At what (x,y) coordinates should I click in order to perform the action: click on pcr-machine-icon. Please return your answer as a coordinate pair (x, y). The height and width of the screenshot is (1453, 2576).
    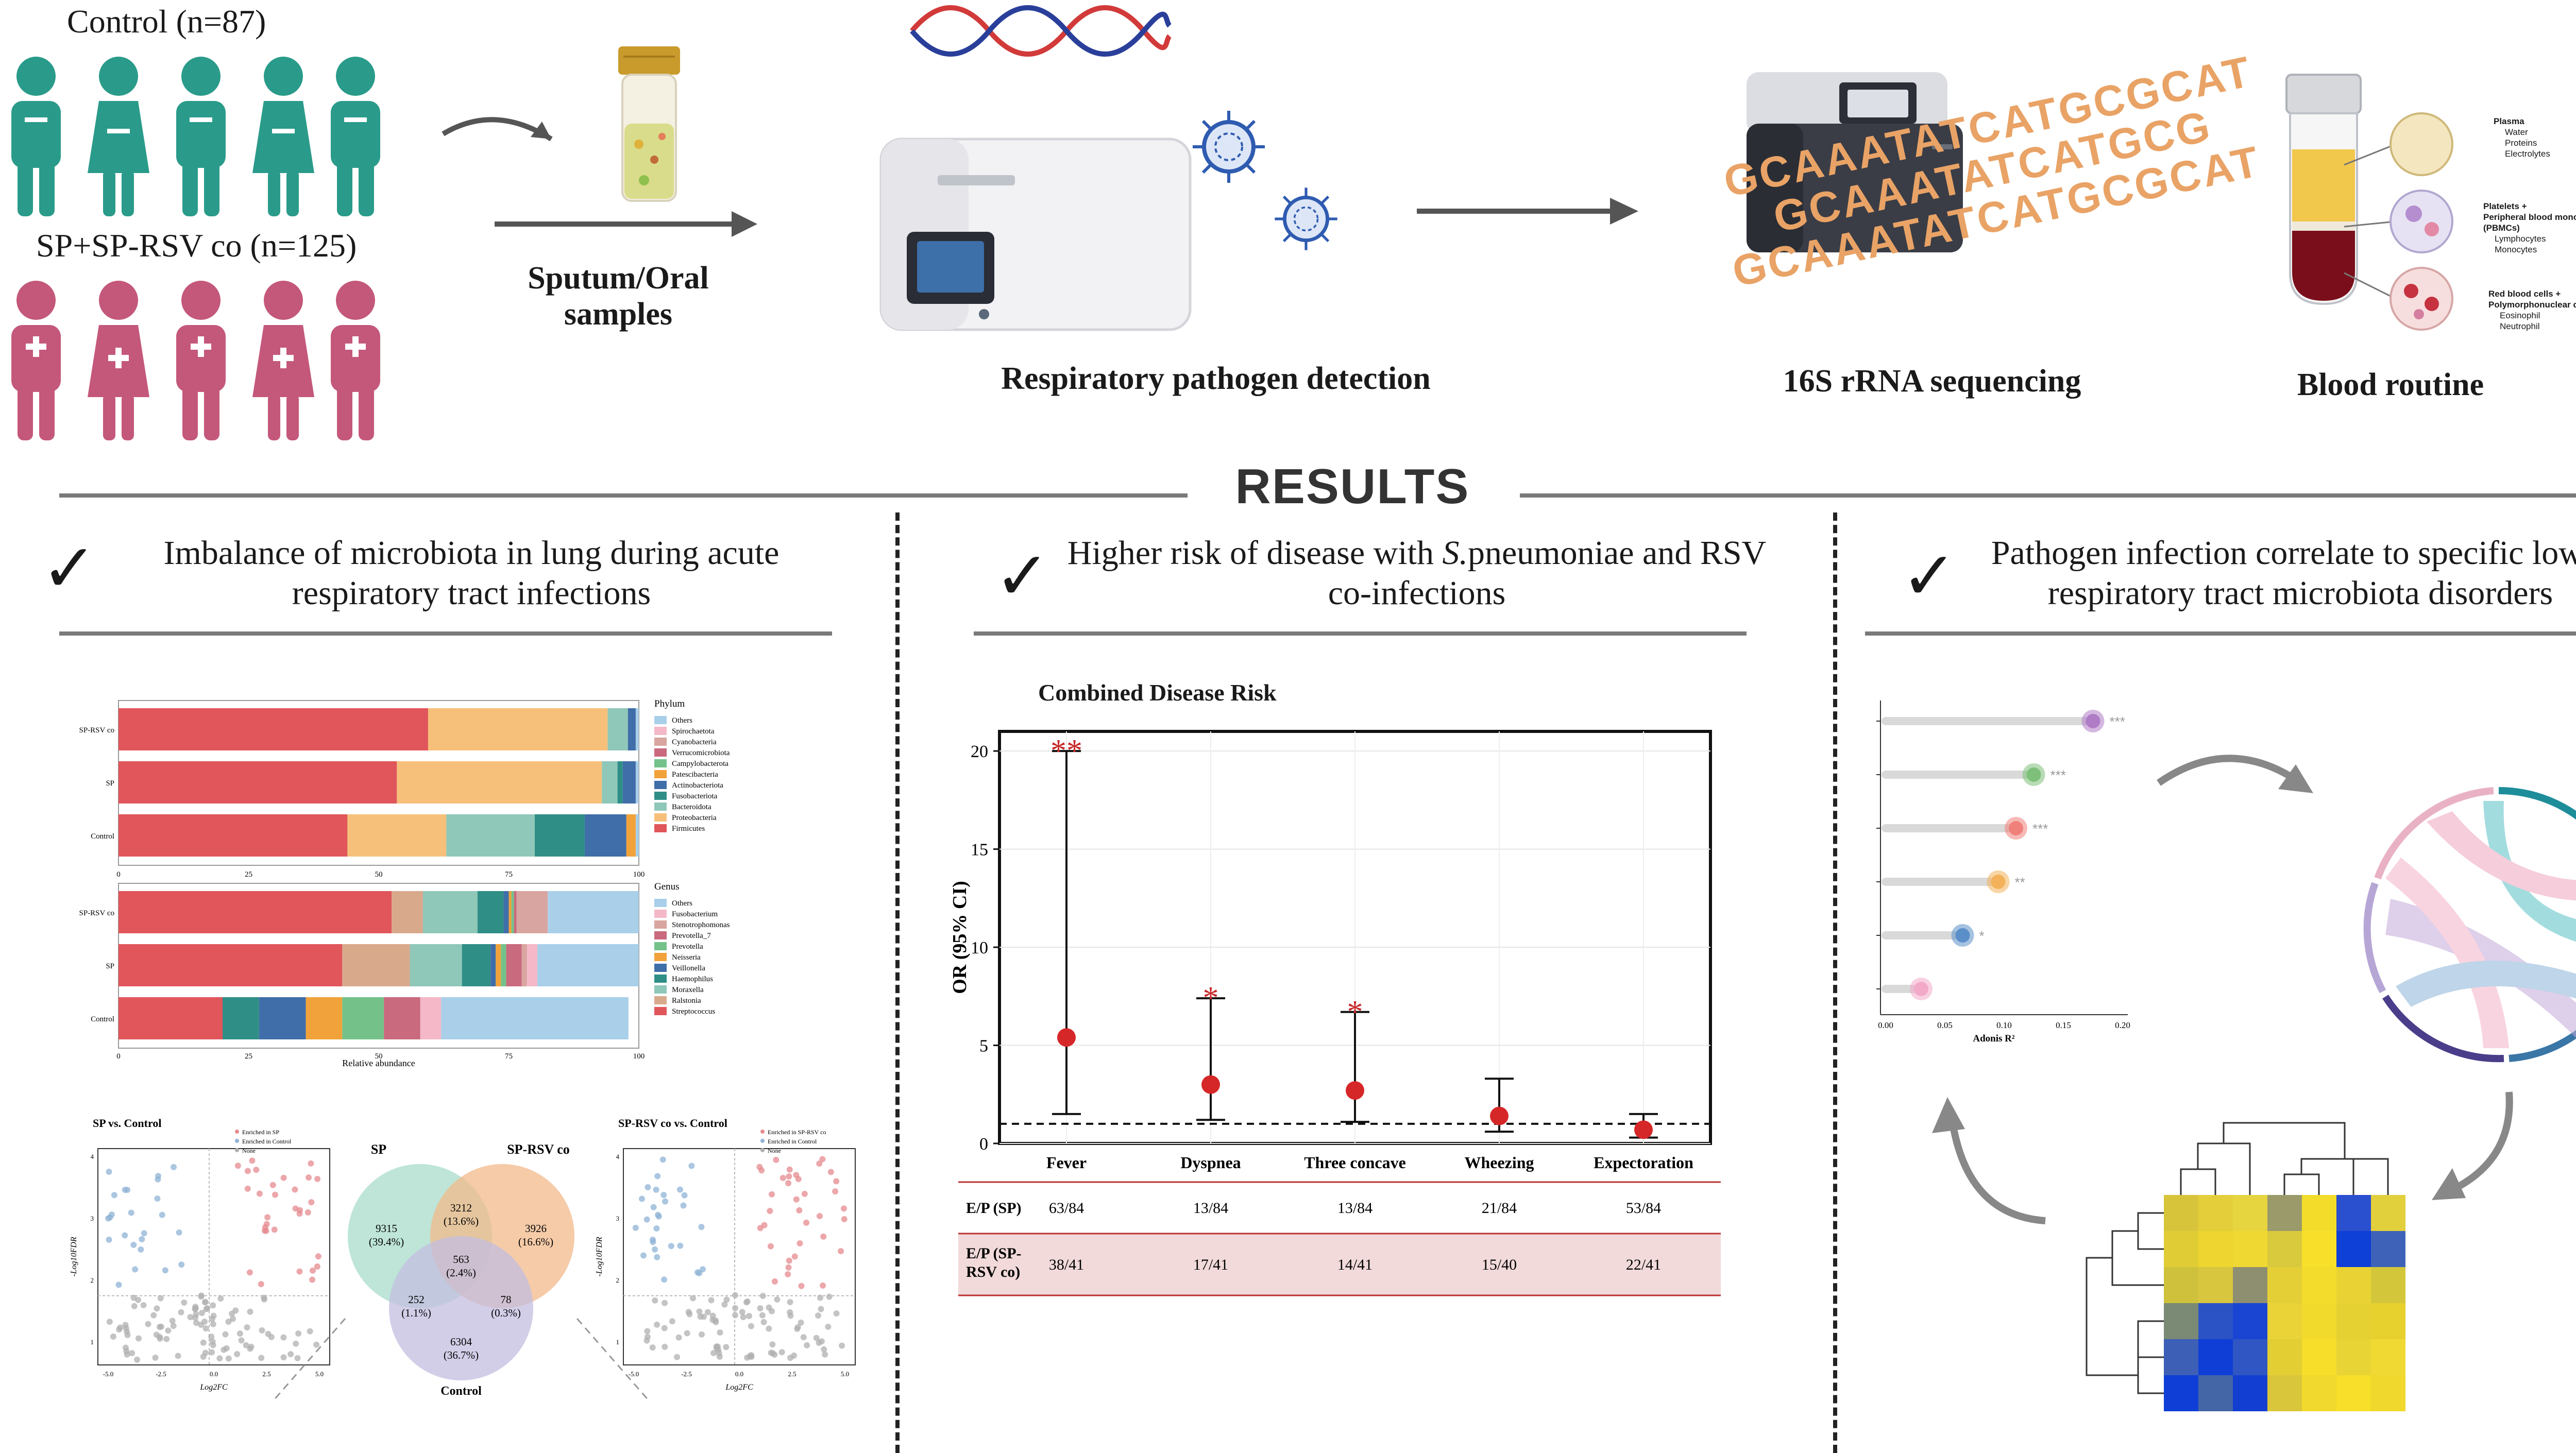
    Looking at the image, I should click on (1035, 234).